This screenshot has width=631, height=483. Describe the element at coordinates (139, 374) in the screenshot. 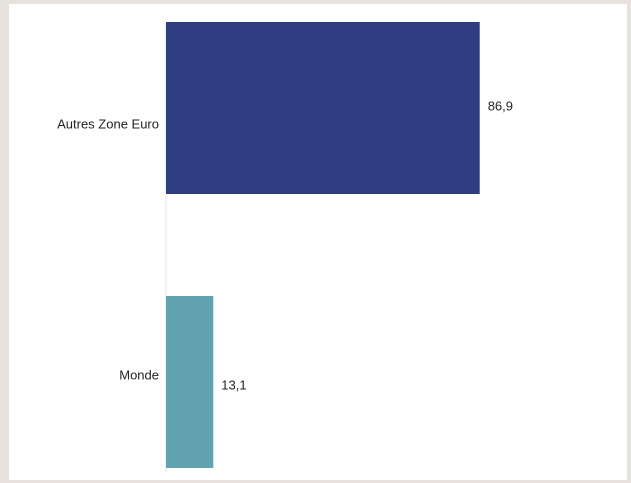

I see `category-label-1: Monde` at that location.